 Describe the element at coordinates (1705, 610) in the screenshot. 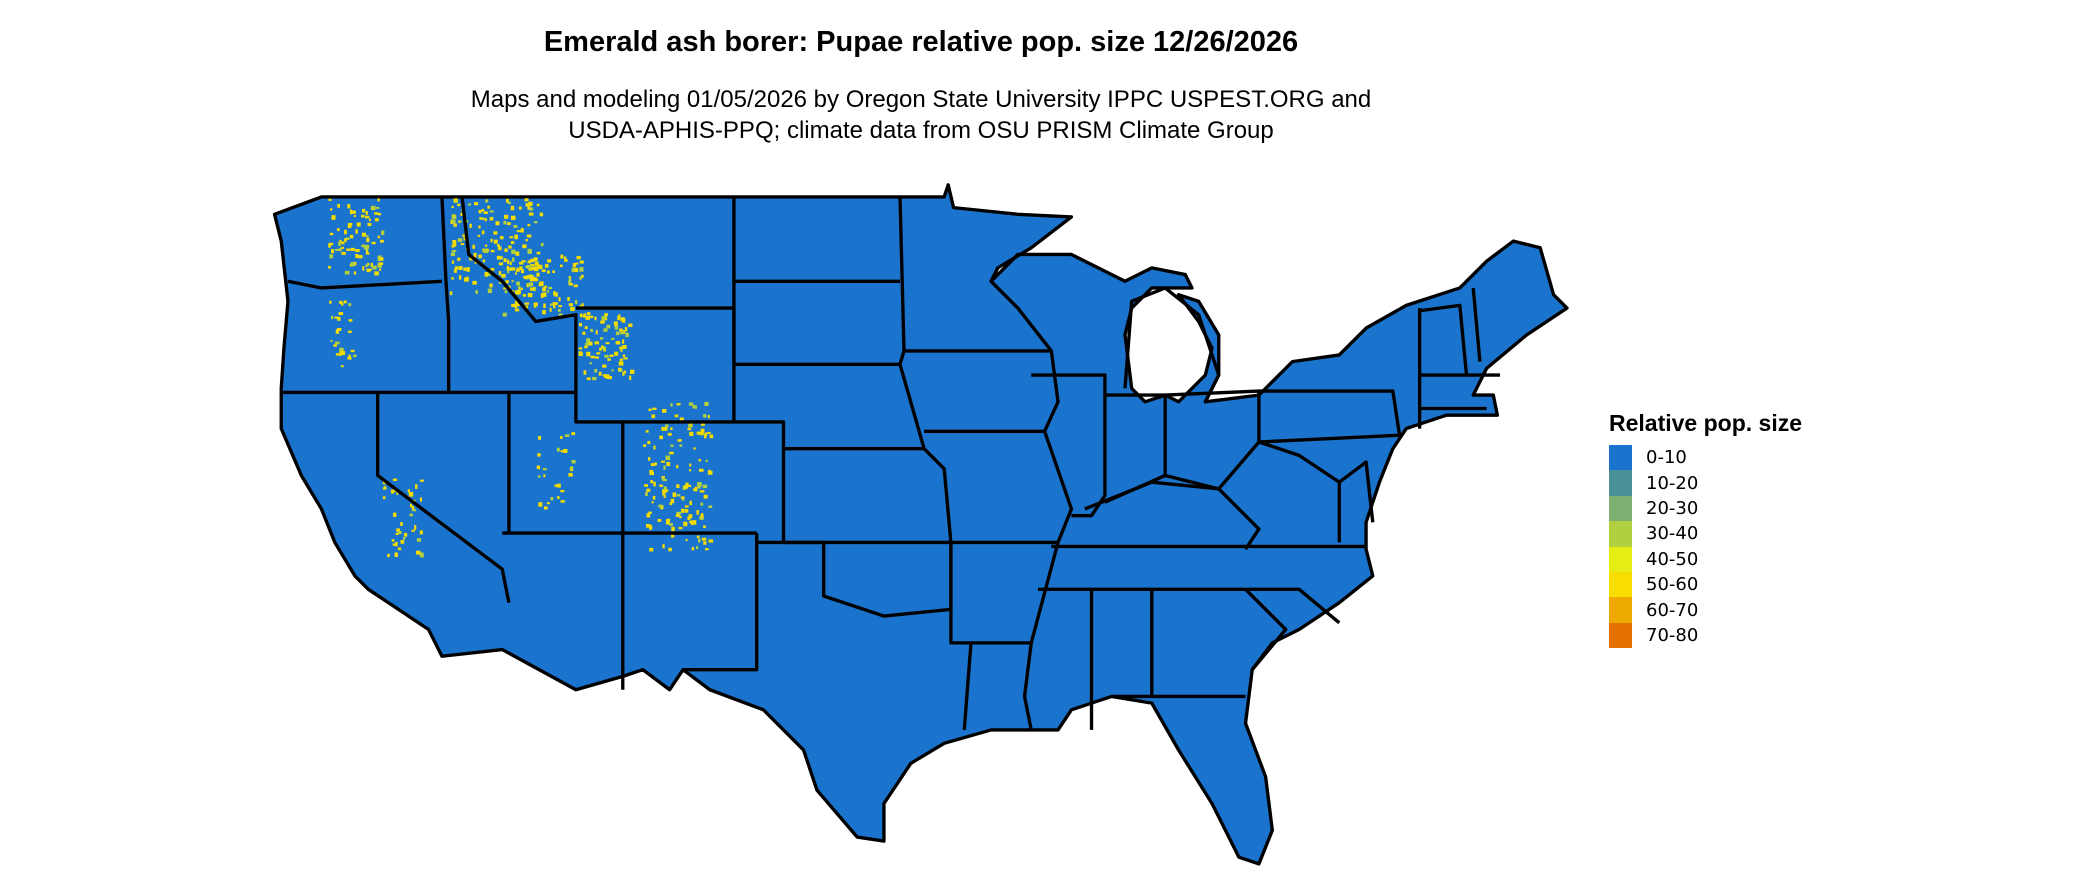

I see `legend-item: 60-70` at that location.